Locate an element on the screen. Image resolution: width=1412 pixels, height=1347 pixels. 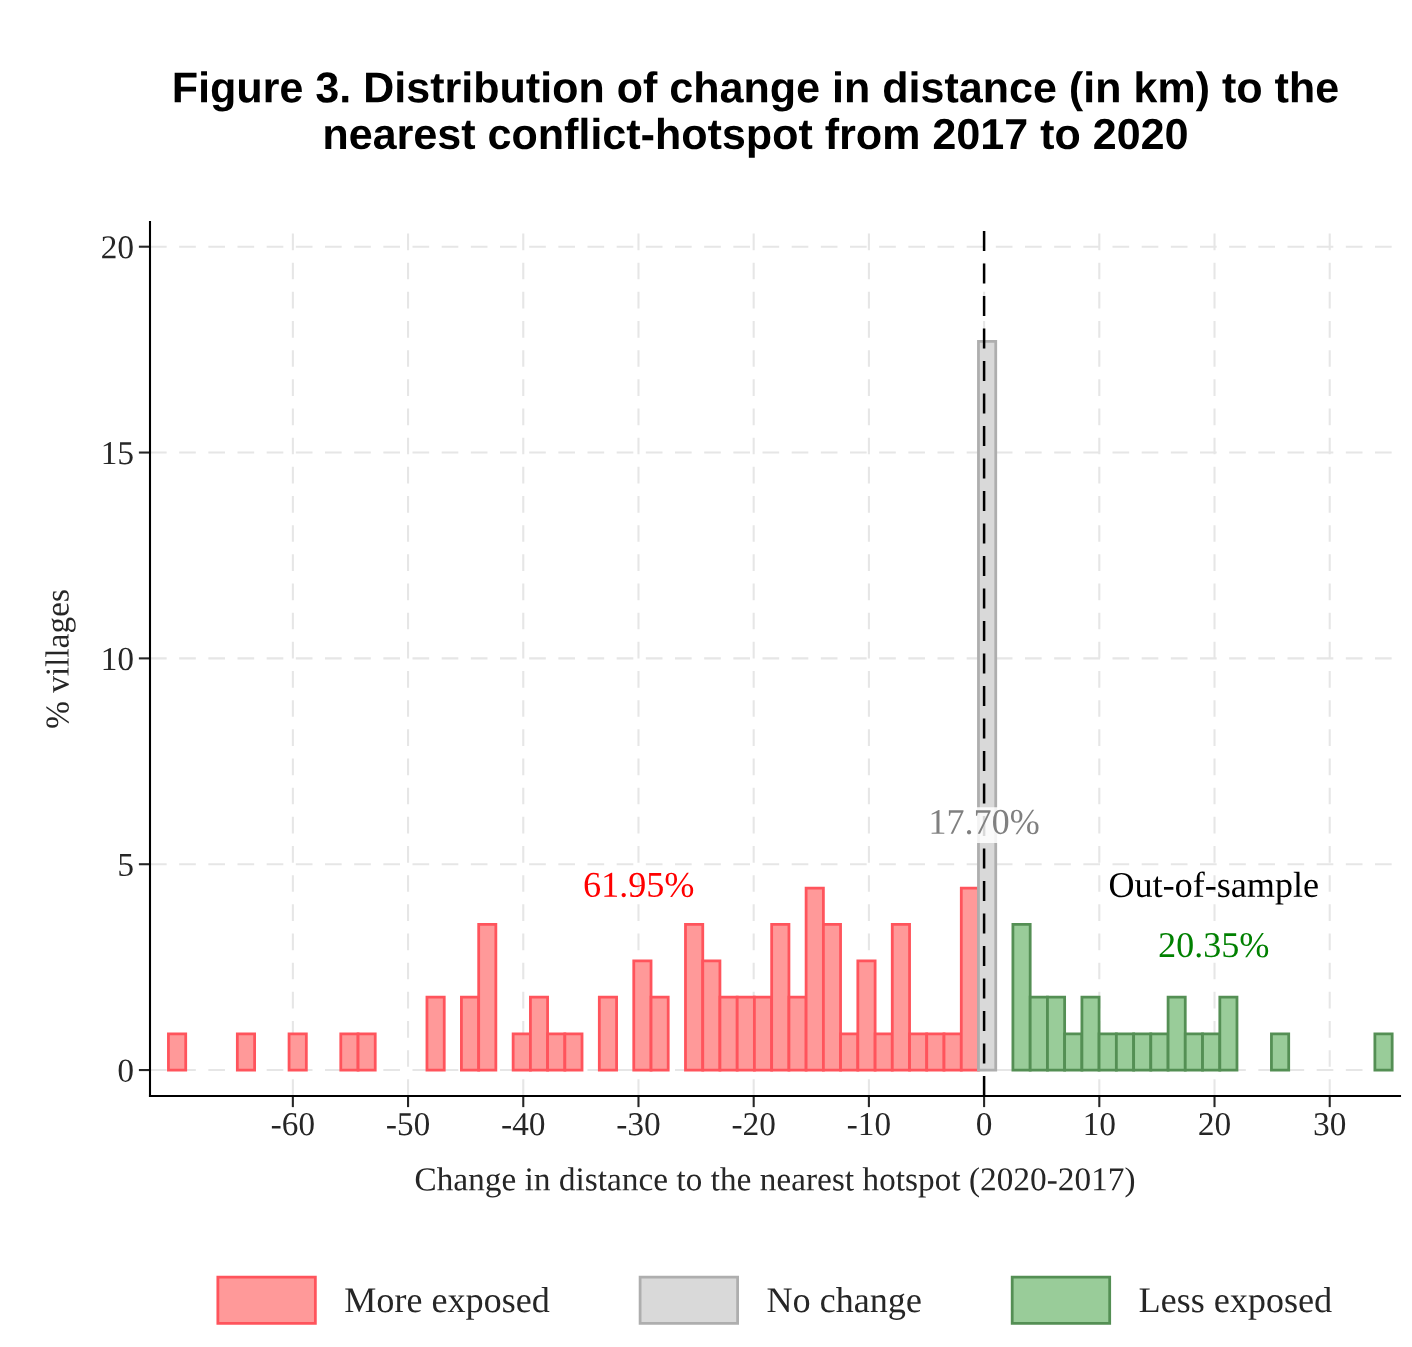
x-tick-label: 10 is located at coordinates (1100, 1124).